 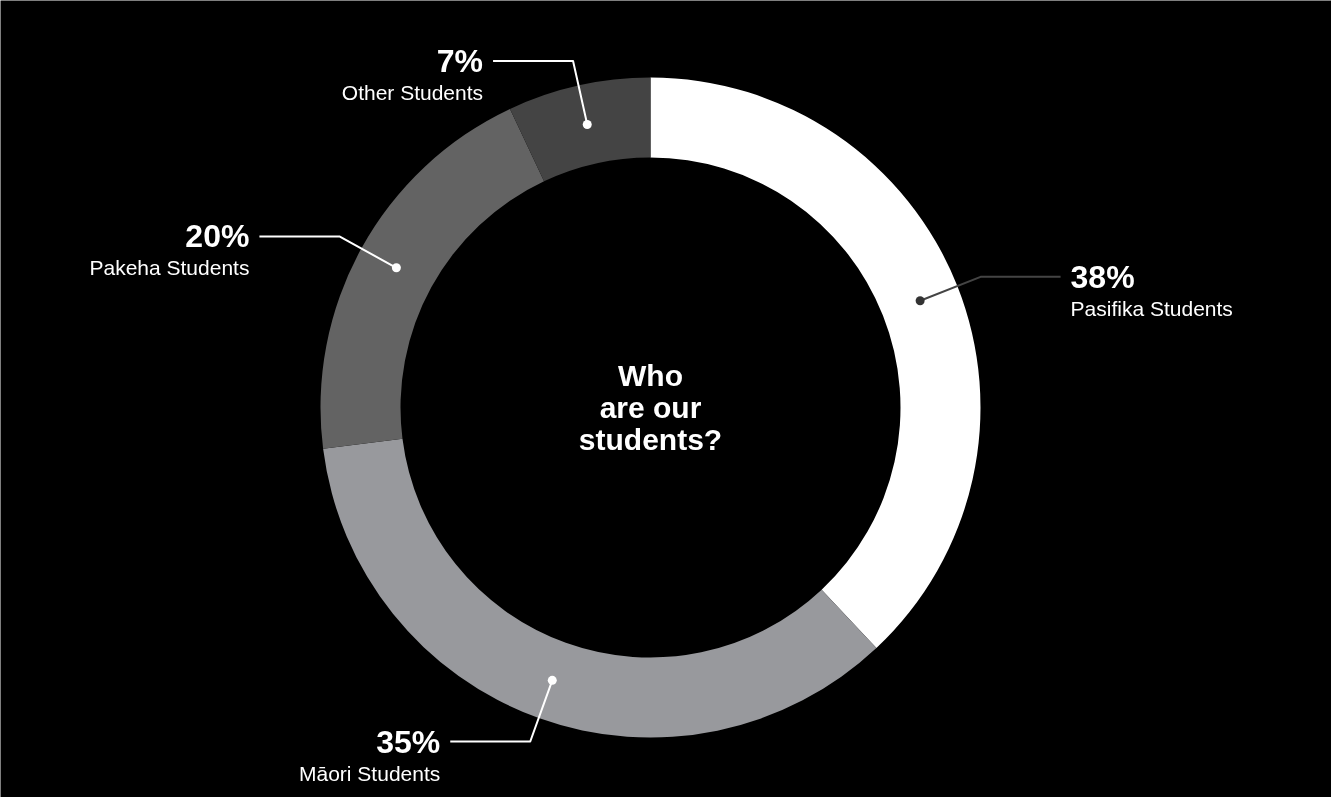 What do you see at coordinates (217, 236) in the screenshot?
I see `data-label: 20%` at bounding box center [217, 236].